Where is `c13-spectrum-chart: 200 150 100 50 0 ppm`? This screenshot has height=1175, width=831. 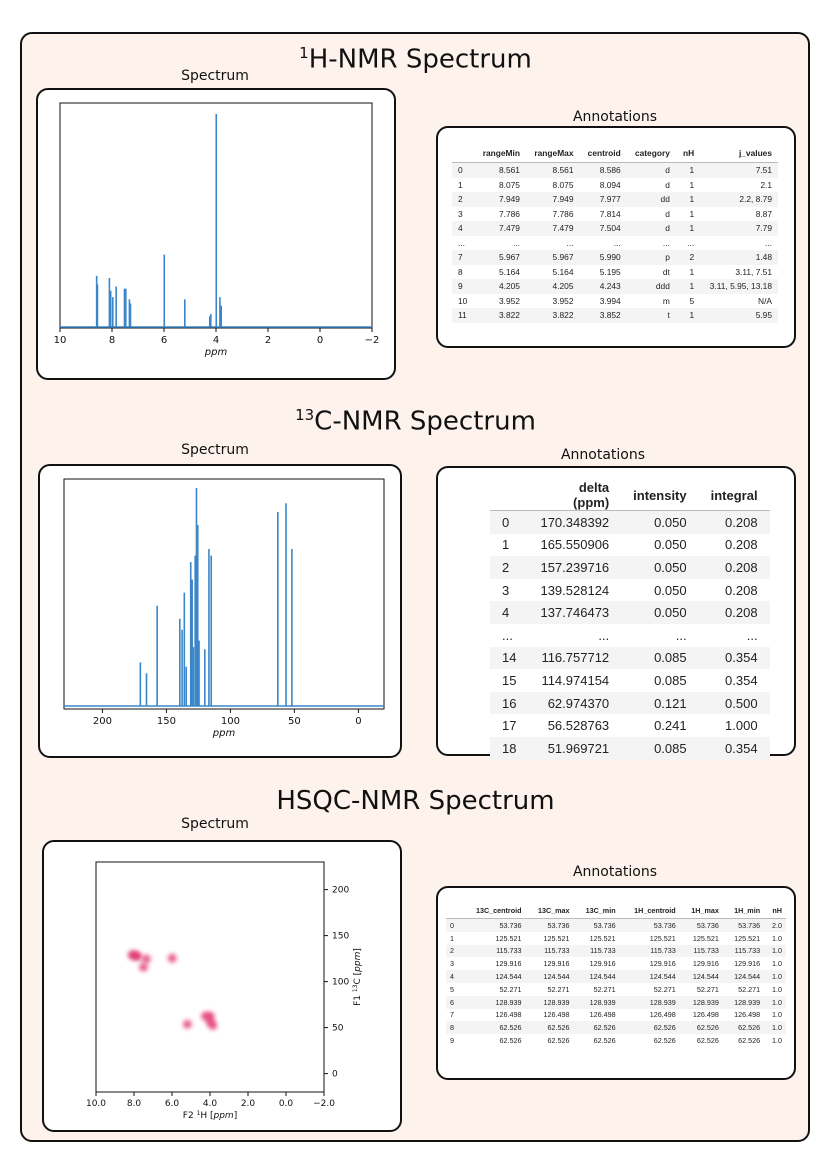
c13-spectrum-chart: 200 150 100 50 0 ppm is located at coordinates (224, 608).